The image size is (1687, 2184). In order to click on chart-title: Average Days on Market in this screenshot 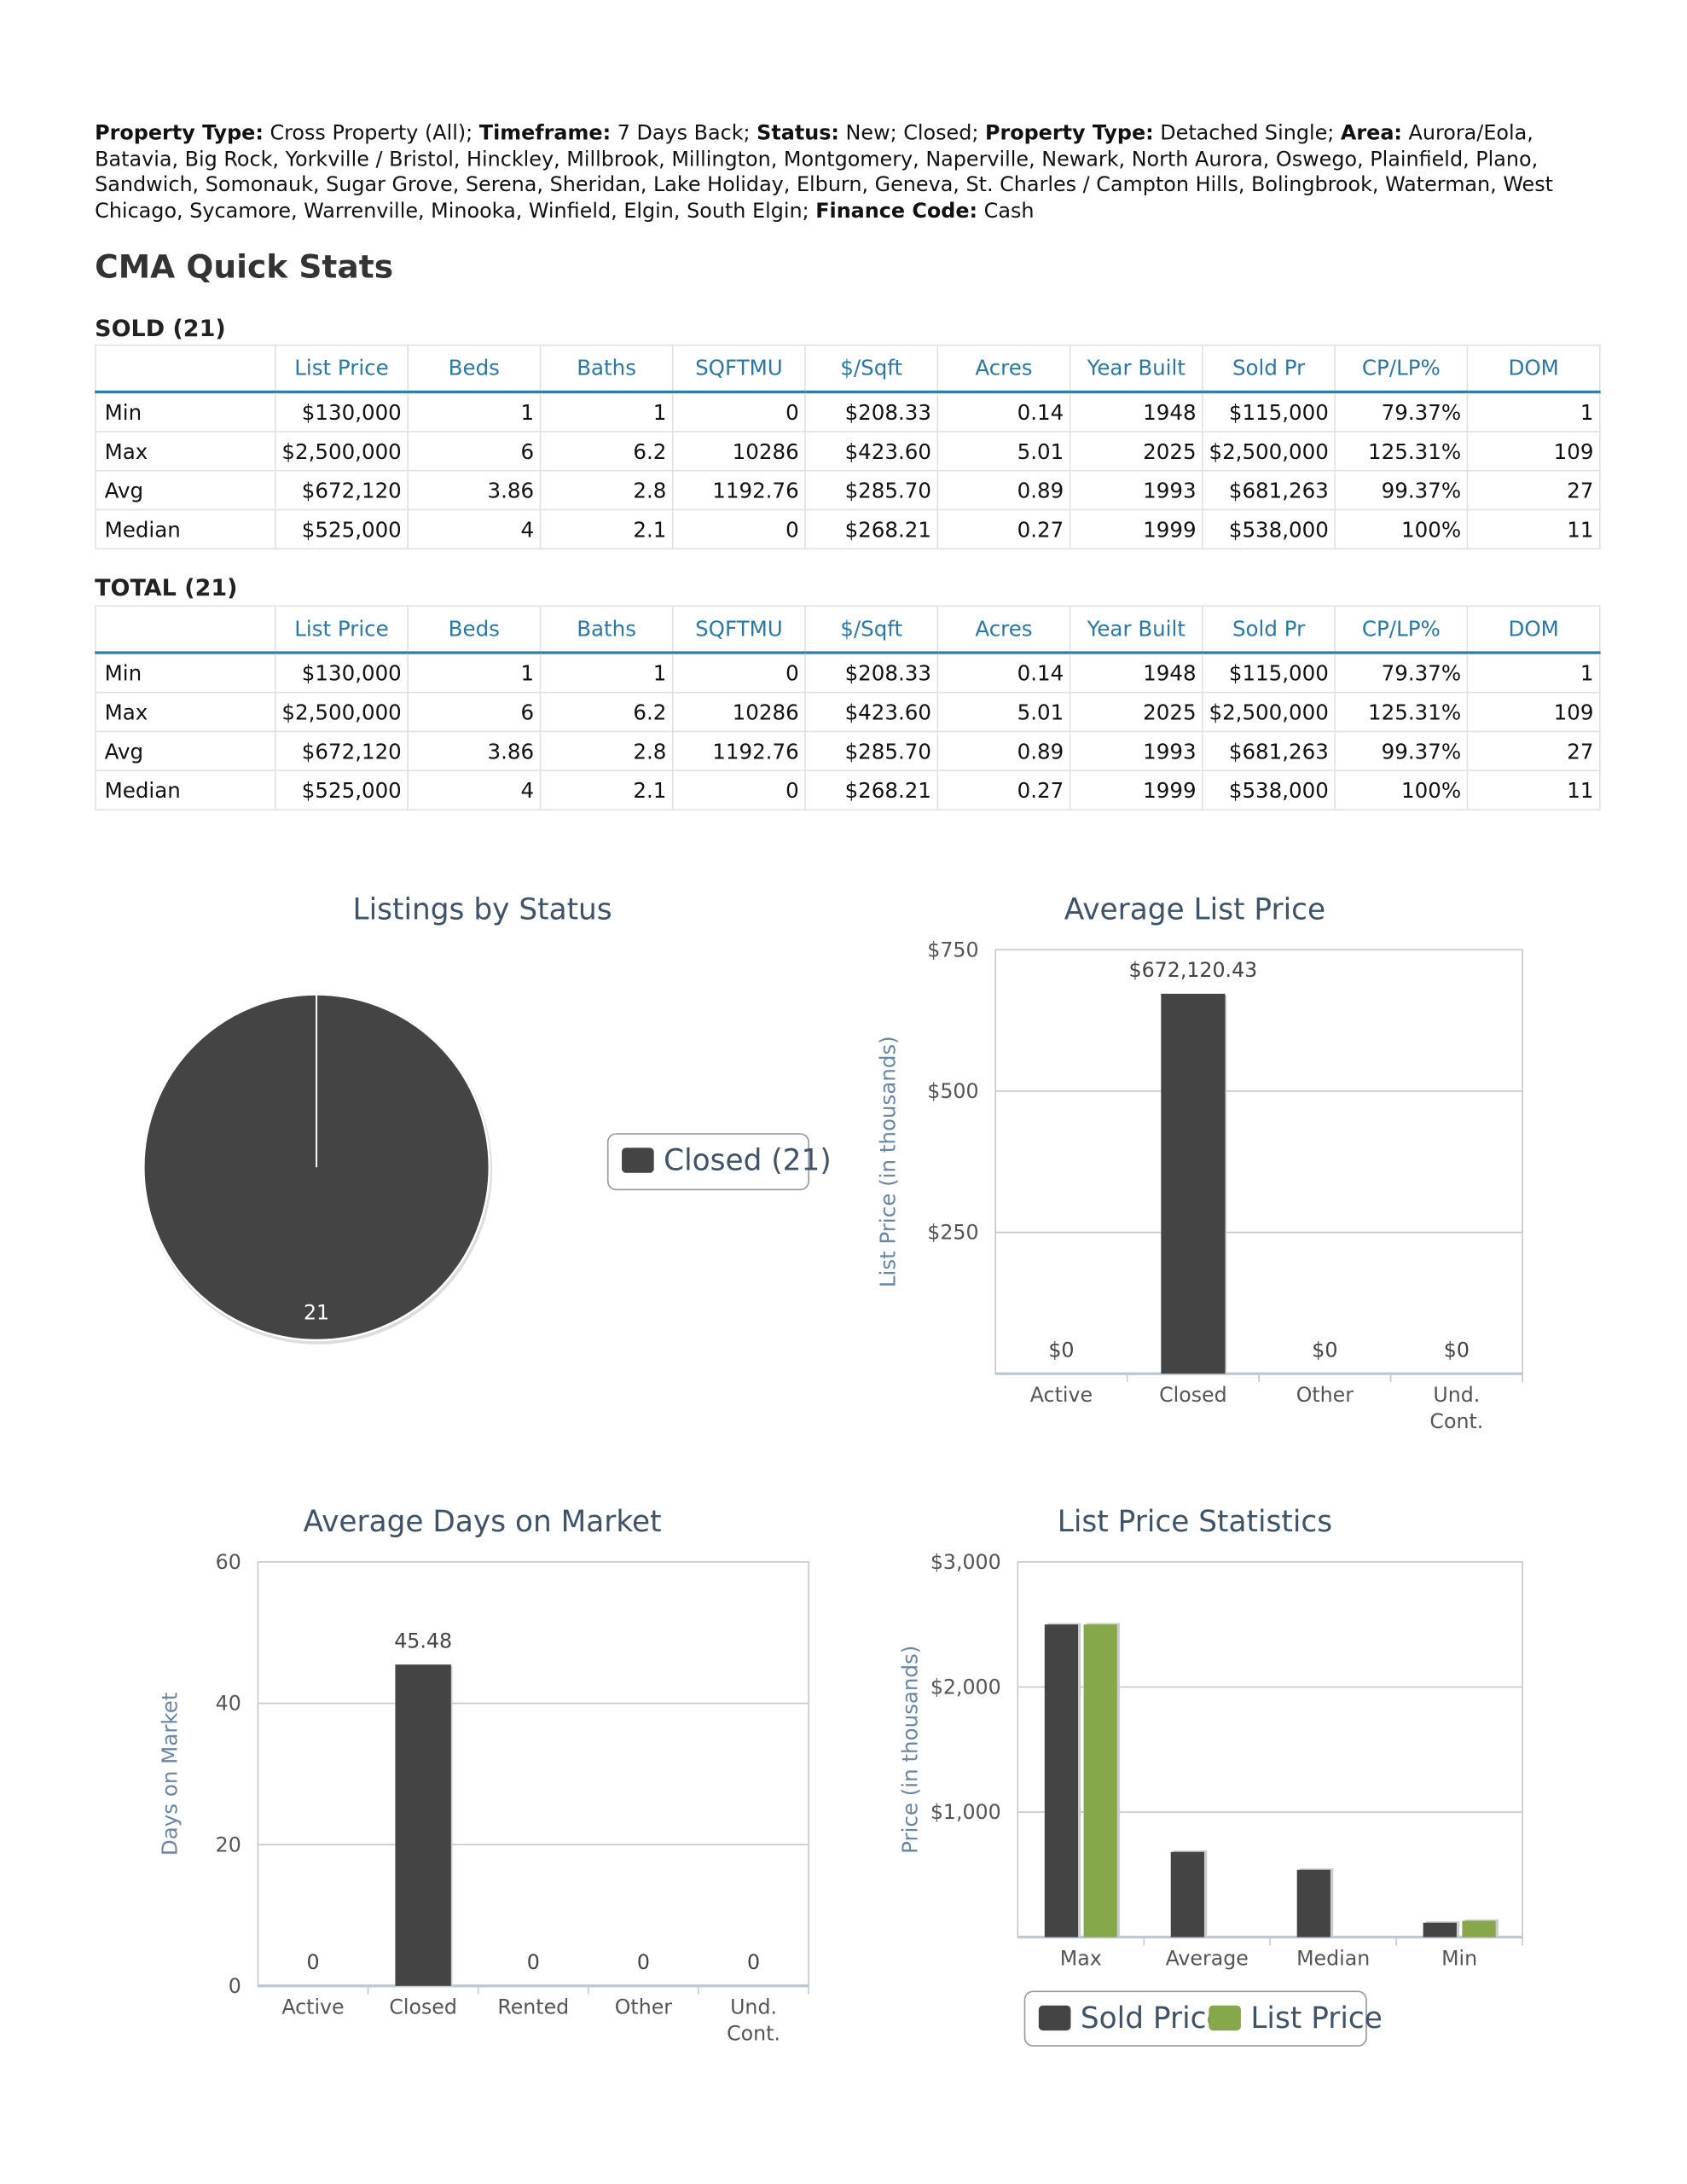, I will do `click(483, 1522)`.